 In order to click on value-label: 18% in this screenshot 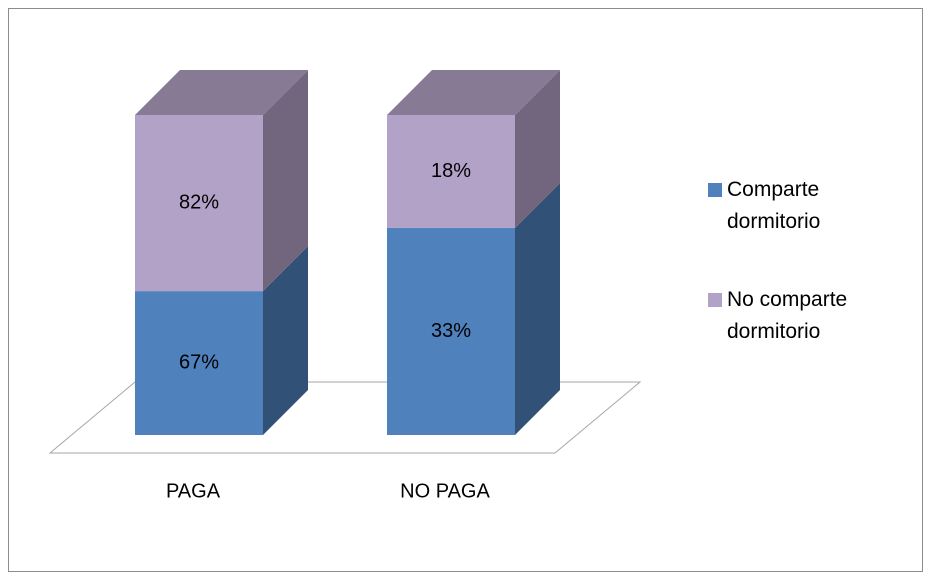, I will do `click(451, 171)`.